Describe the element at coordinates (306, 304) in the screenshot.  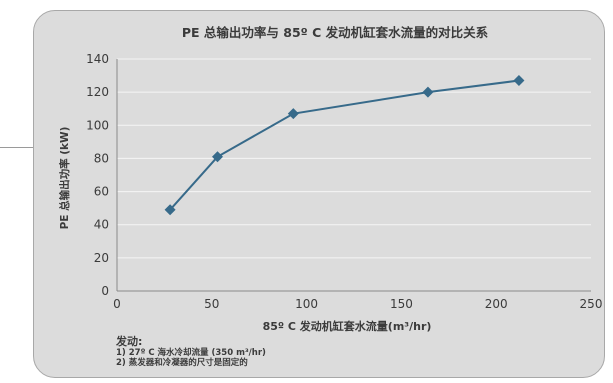
I see `x-tick-label: 100` at that location.